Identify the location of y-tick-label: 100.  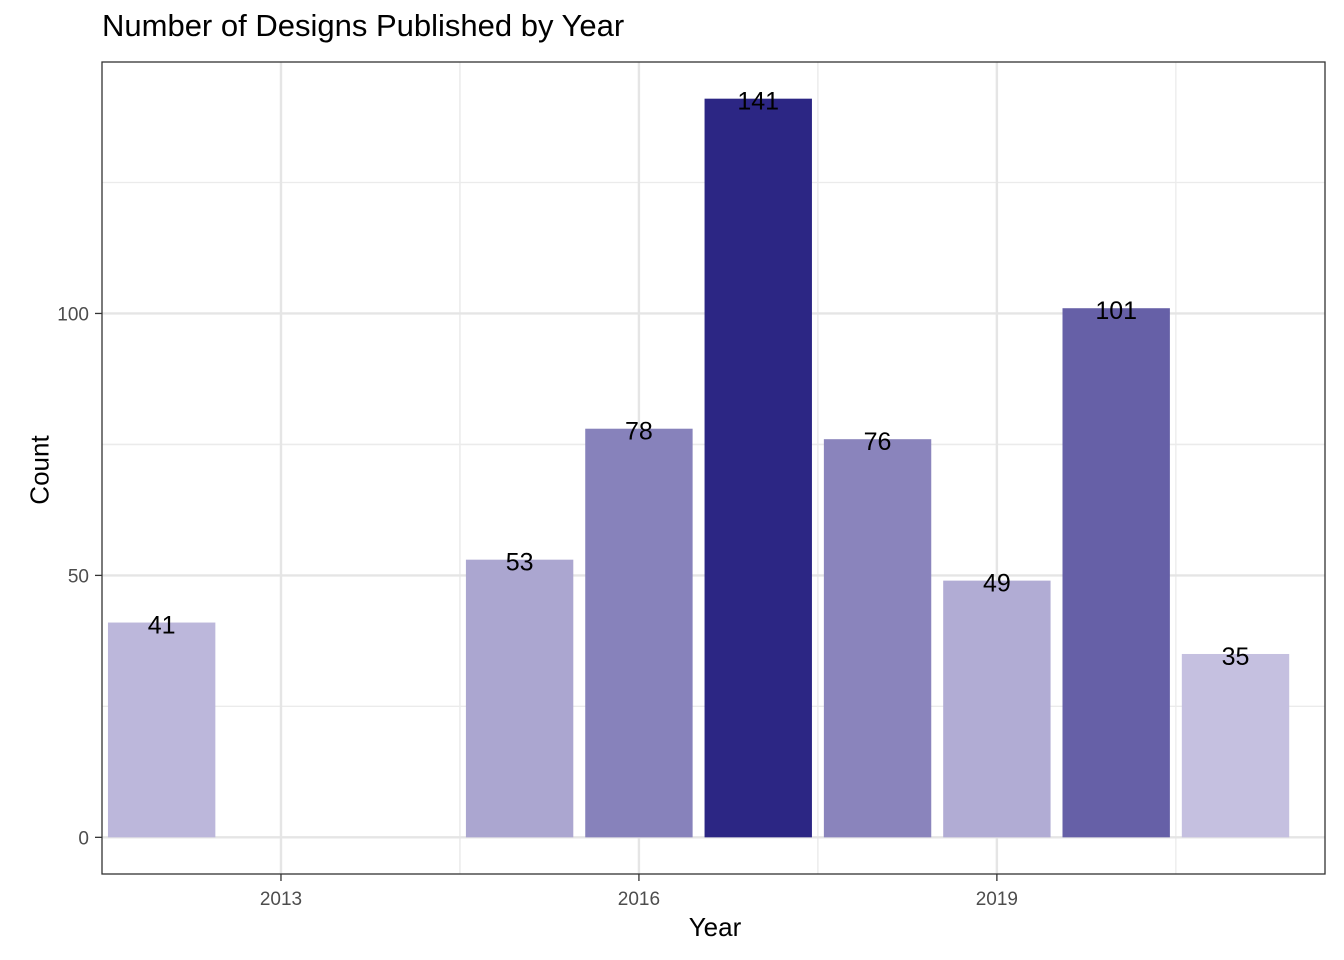
(73, 314).